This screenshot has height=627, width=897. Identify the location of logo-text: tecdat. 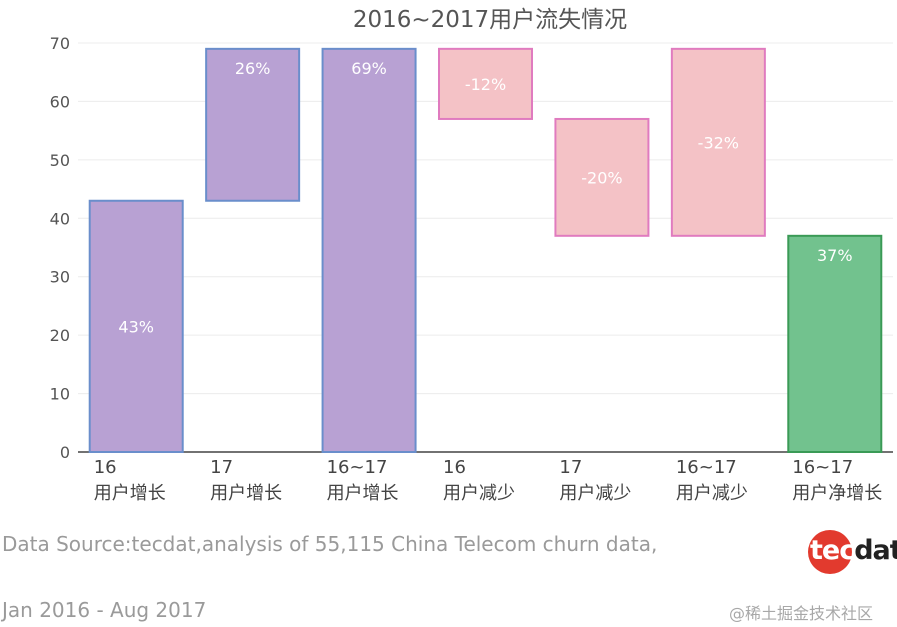
(853, 550).